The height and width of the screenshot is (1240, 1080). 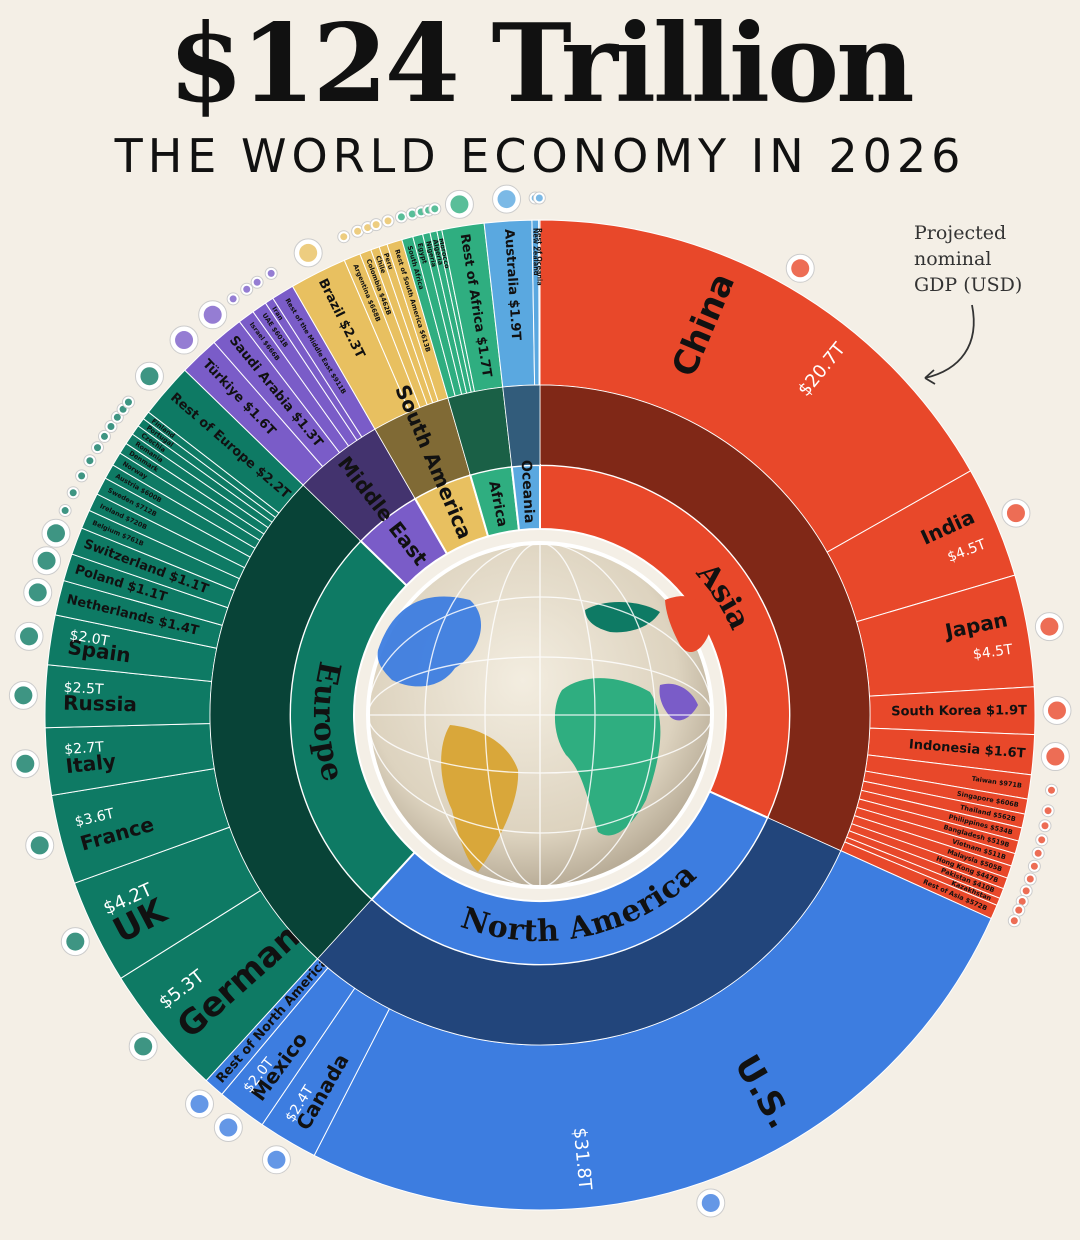 I want to click on flag-mark-icon-singapore, so click(x=1048, y=811).